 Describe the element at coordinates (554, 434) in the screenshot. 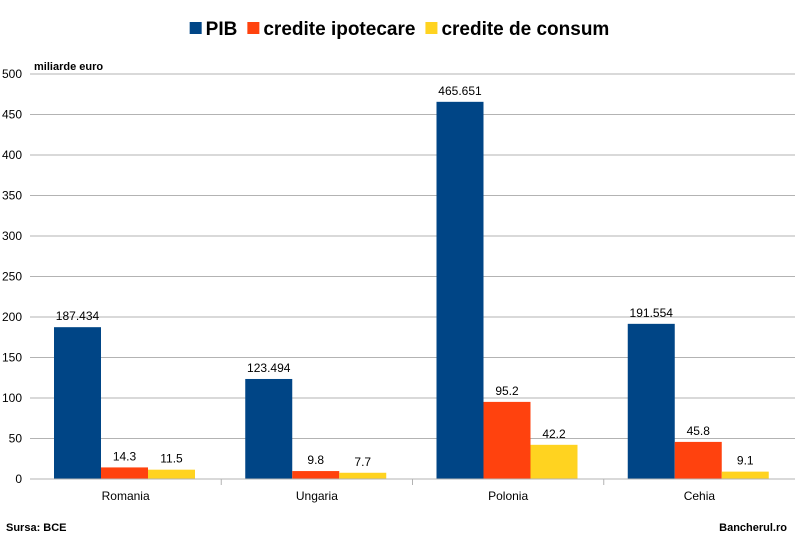

I see `data-label: 42.2` at that location.